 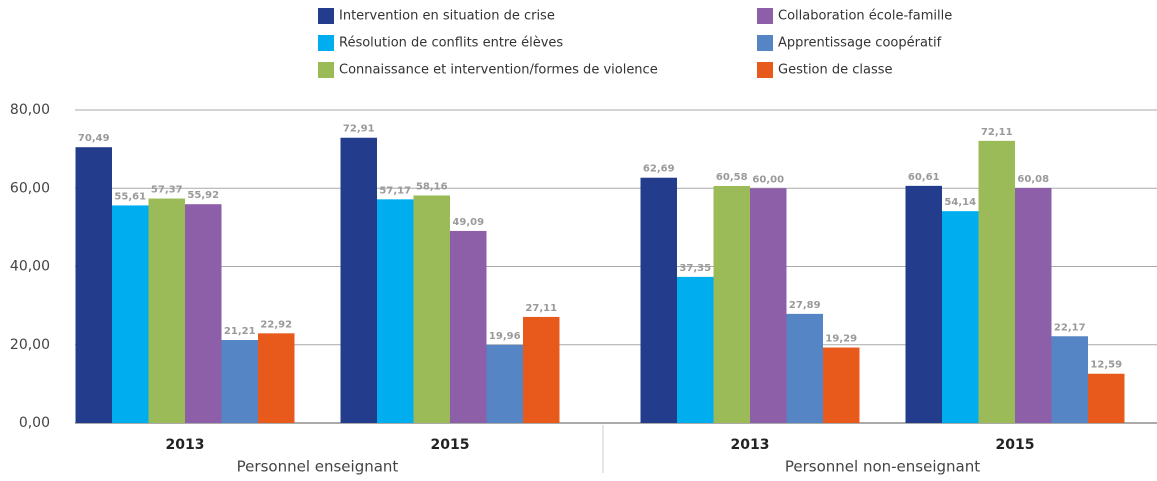 What do you see at coordinates (997, 132) in the screenshot?
I see `data-label: 72,11` at bounding box center [997, 132].